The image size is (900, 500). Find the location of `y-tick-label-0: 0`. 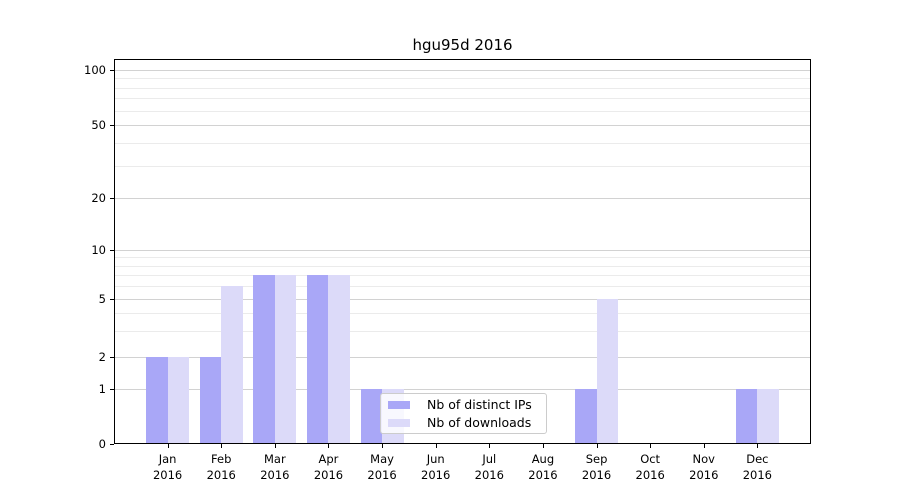

y-tick-label-0: 0 is located at coordinates (102, 444).